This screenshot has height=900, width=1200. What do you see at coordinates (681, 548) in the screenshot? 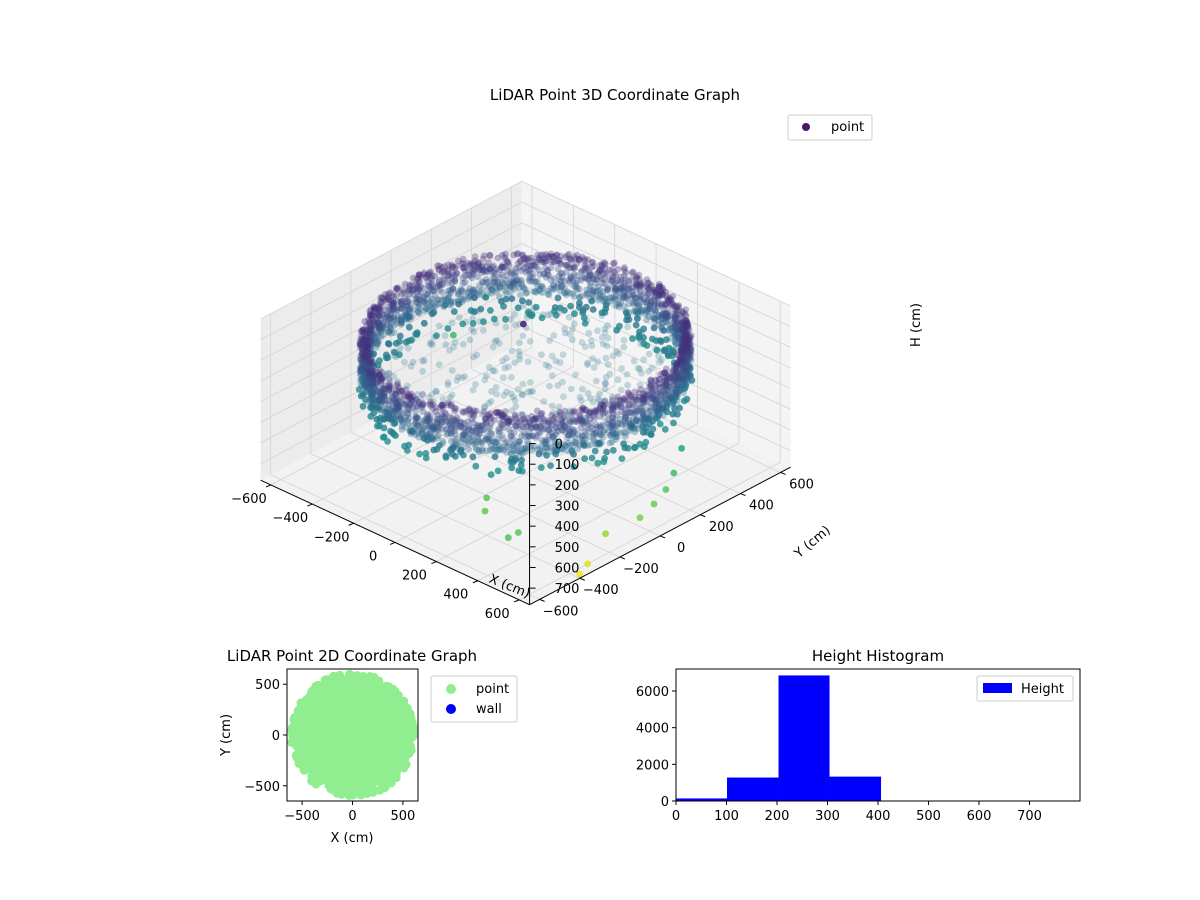
I see `y-tick-label: 0` at bounding box center [681, 548].